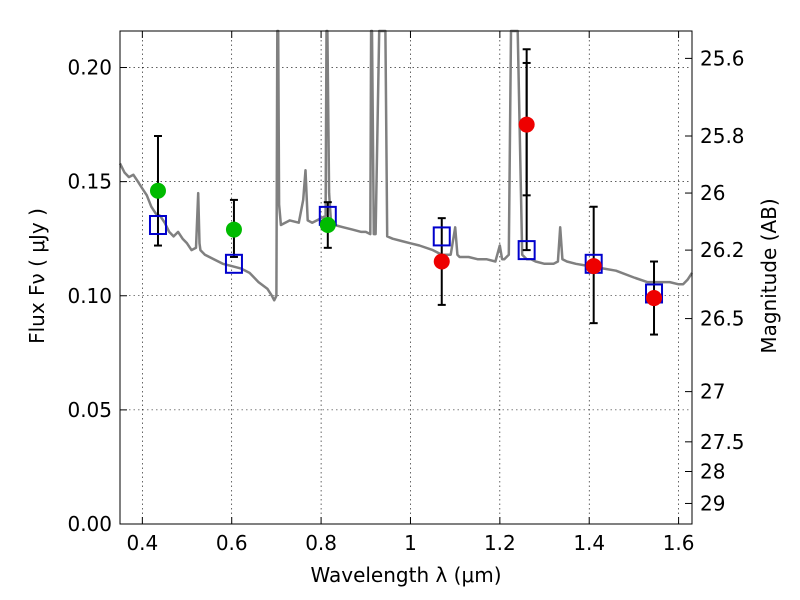 The height and width of the screenshot is (600, 800). What do you see at coordinates (89, 182) in the screenshot?
I see `y-tick-label: 0.15` at bounding box center [89, 182].